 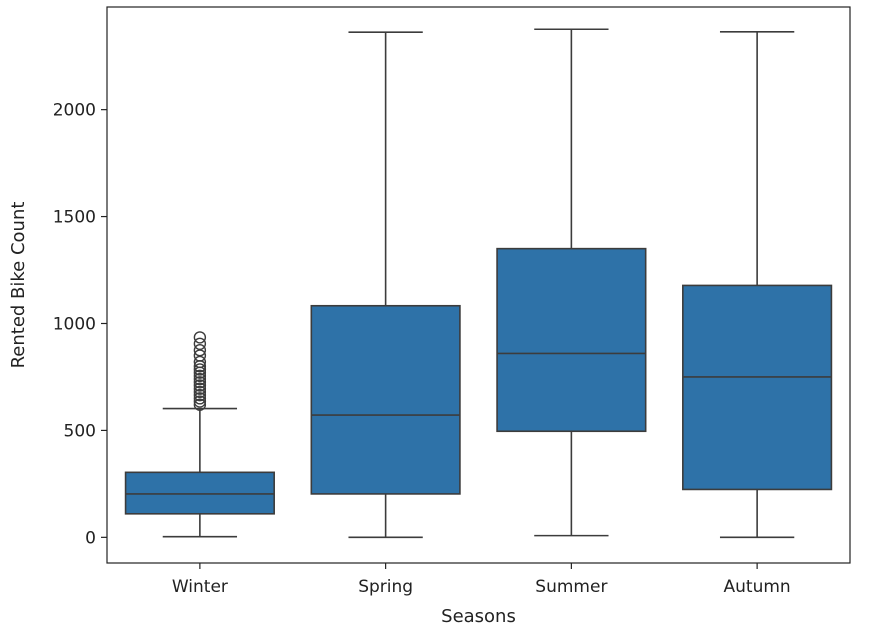 I want to click on box-group-winter, so click(x=199, y=434).